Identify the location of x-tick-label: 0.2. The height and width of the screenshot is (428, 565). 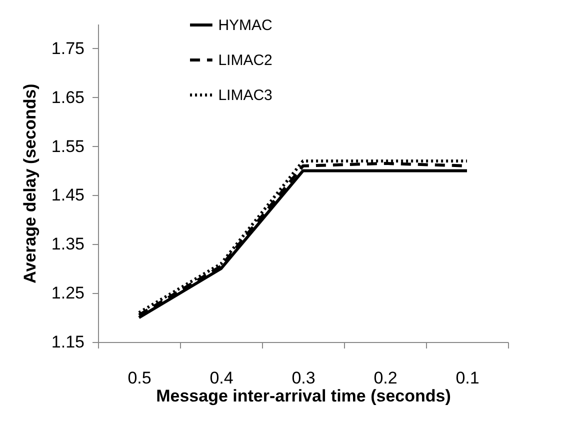
(386, 378).